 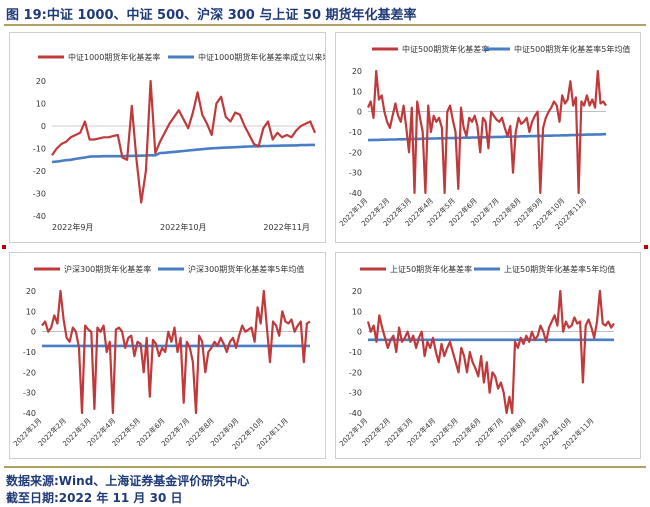 What do you see at coordinates (94, 498) in the screenshot?
I see `date-note: 截至日期:2022 年 11 月 30 日` at bounding box center [94, 498].